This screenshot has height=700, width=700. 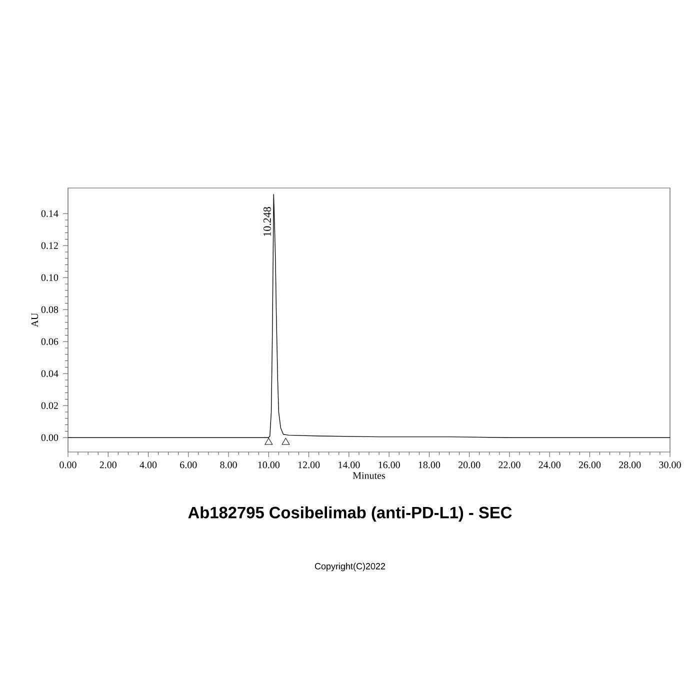 I want to click on x-tick-label: 30.00, so click(x=670, y=465).